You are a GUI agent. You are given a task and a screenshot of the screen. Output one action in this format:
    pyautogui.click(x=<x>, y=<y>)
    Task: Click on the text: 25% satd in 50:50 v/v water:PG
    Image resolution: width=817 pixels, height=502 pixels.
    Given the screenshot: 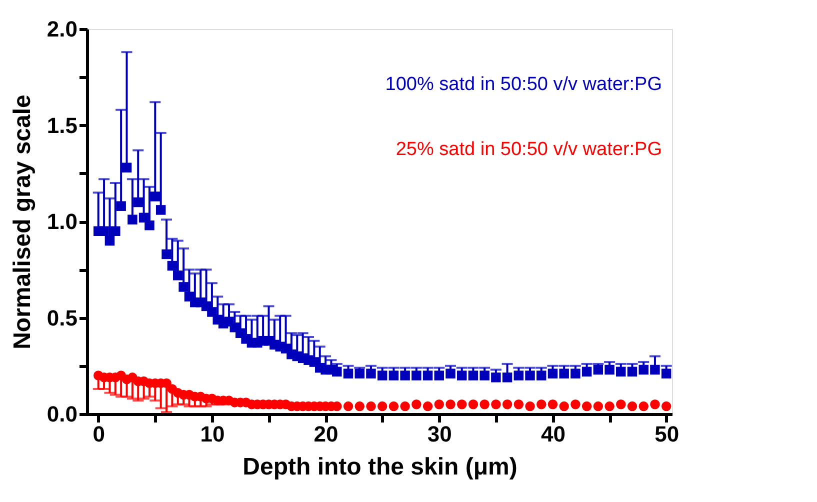 What is the action you would take?
    pyautogui.click(x=529, y=149)
    